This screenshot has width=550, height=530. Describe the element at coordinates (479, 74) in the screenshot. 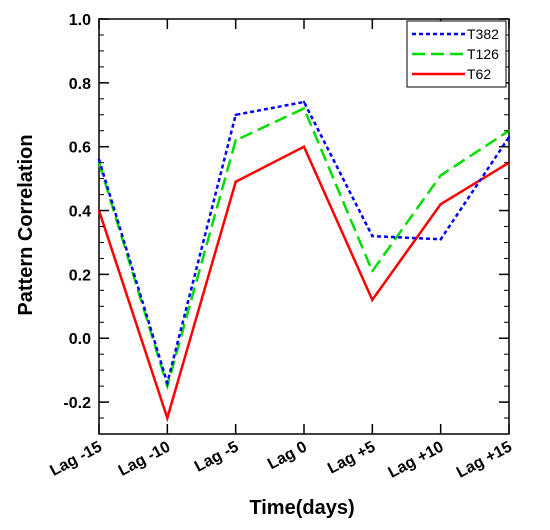

I see `legend-label-t62: T62` at that location.